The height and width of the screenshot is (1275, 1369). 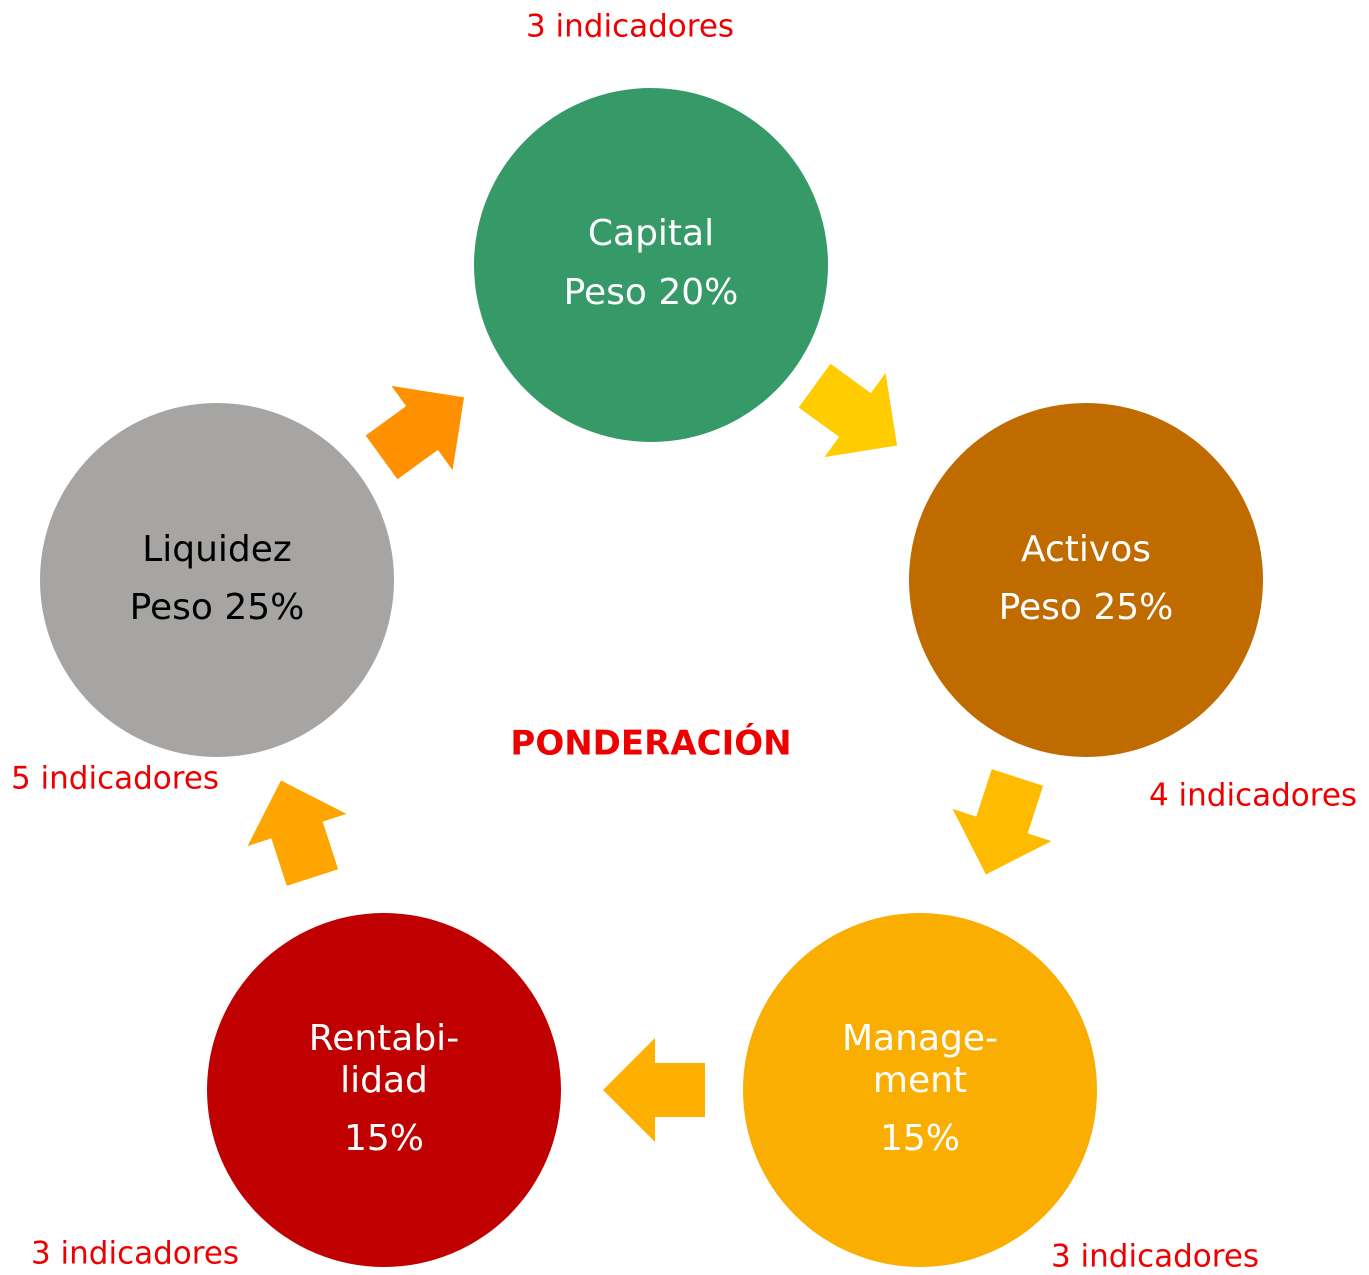 What do you see at coordinates (115, 779) in the screenshot?
I see `indicator-label: 5 indicadores` at bounding box center [115, 779].